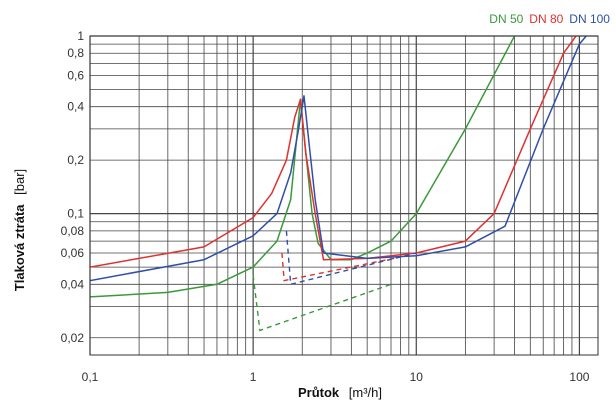 The height and width of the screenshot is (402, 615). Describe the element at coordinates (75, 75) in the screenshot. I see `y-tick-label: 0,6` at that location.